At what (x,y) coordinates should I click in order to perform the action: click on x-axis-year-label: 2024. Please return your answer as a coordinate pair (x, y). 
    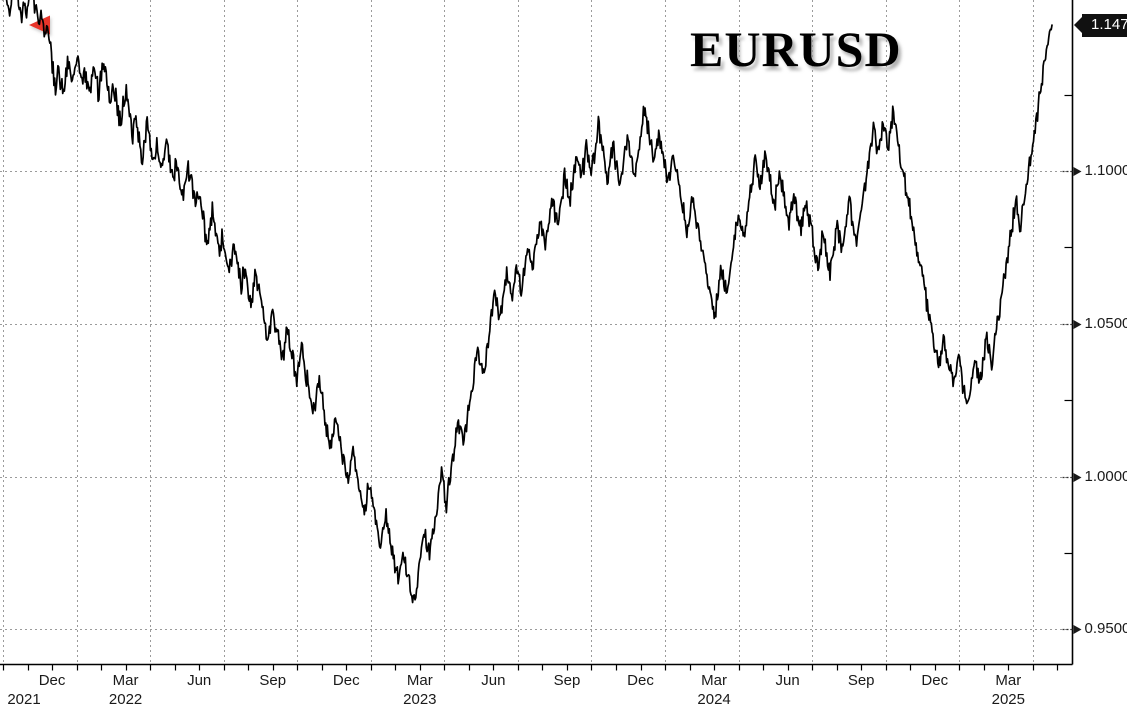
    Looking at the image, I should click on (713, 699).